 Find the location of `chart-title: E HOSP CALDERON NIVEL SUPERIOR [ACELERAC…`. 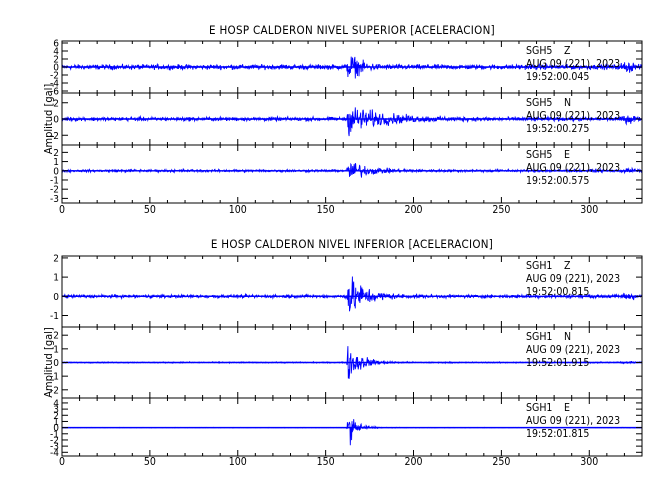

chart-title: E HOSP CALDERON NIVEL SUPERIOR [ACELERAC… is located at coordinates (352, 30).